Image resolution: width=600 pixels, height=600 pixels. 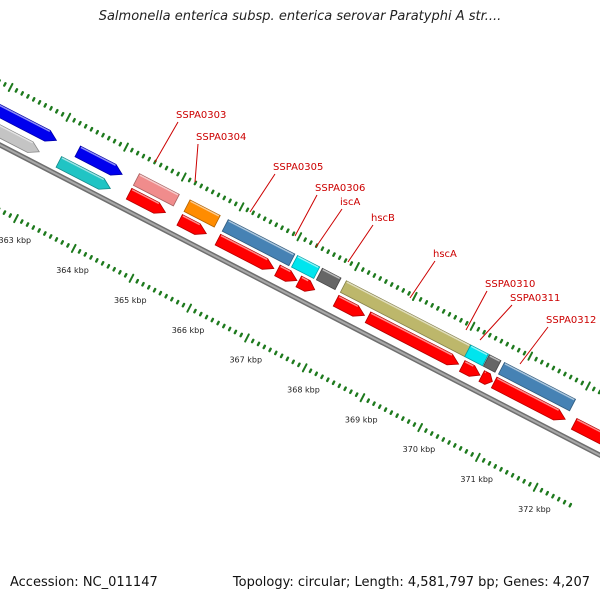 What do you see at coordinates (305, 267) in the screenshot?
I see `gene-box-g0306` at bounding box center [305, 267].